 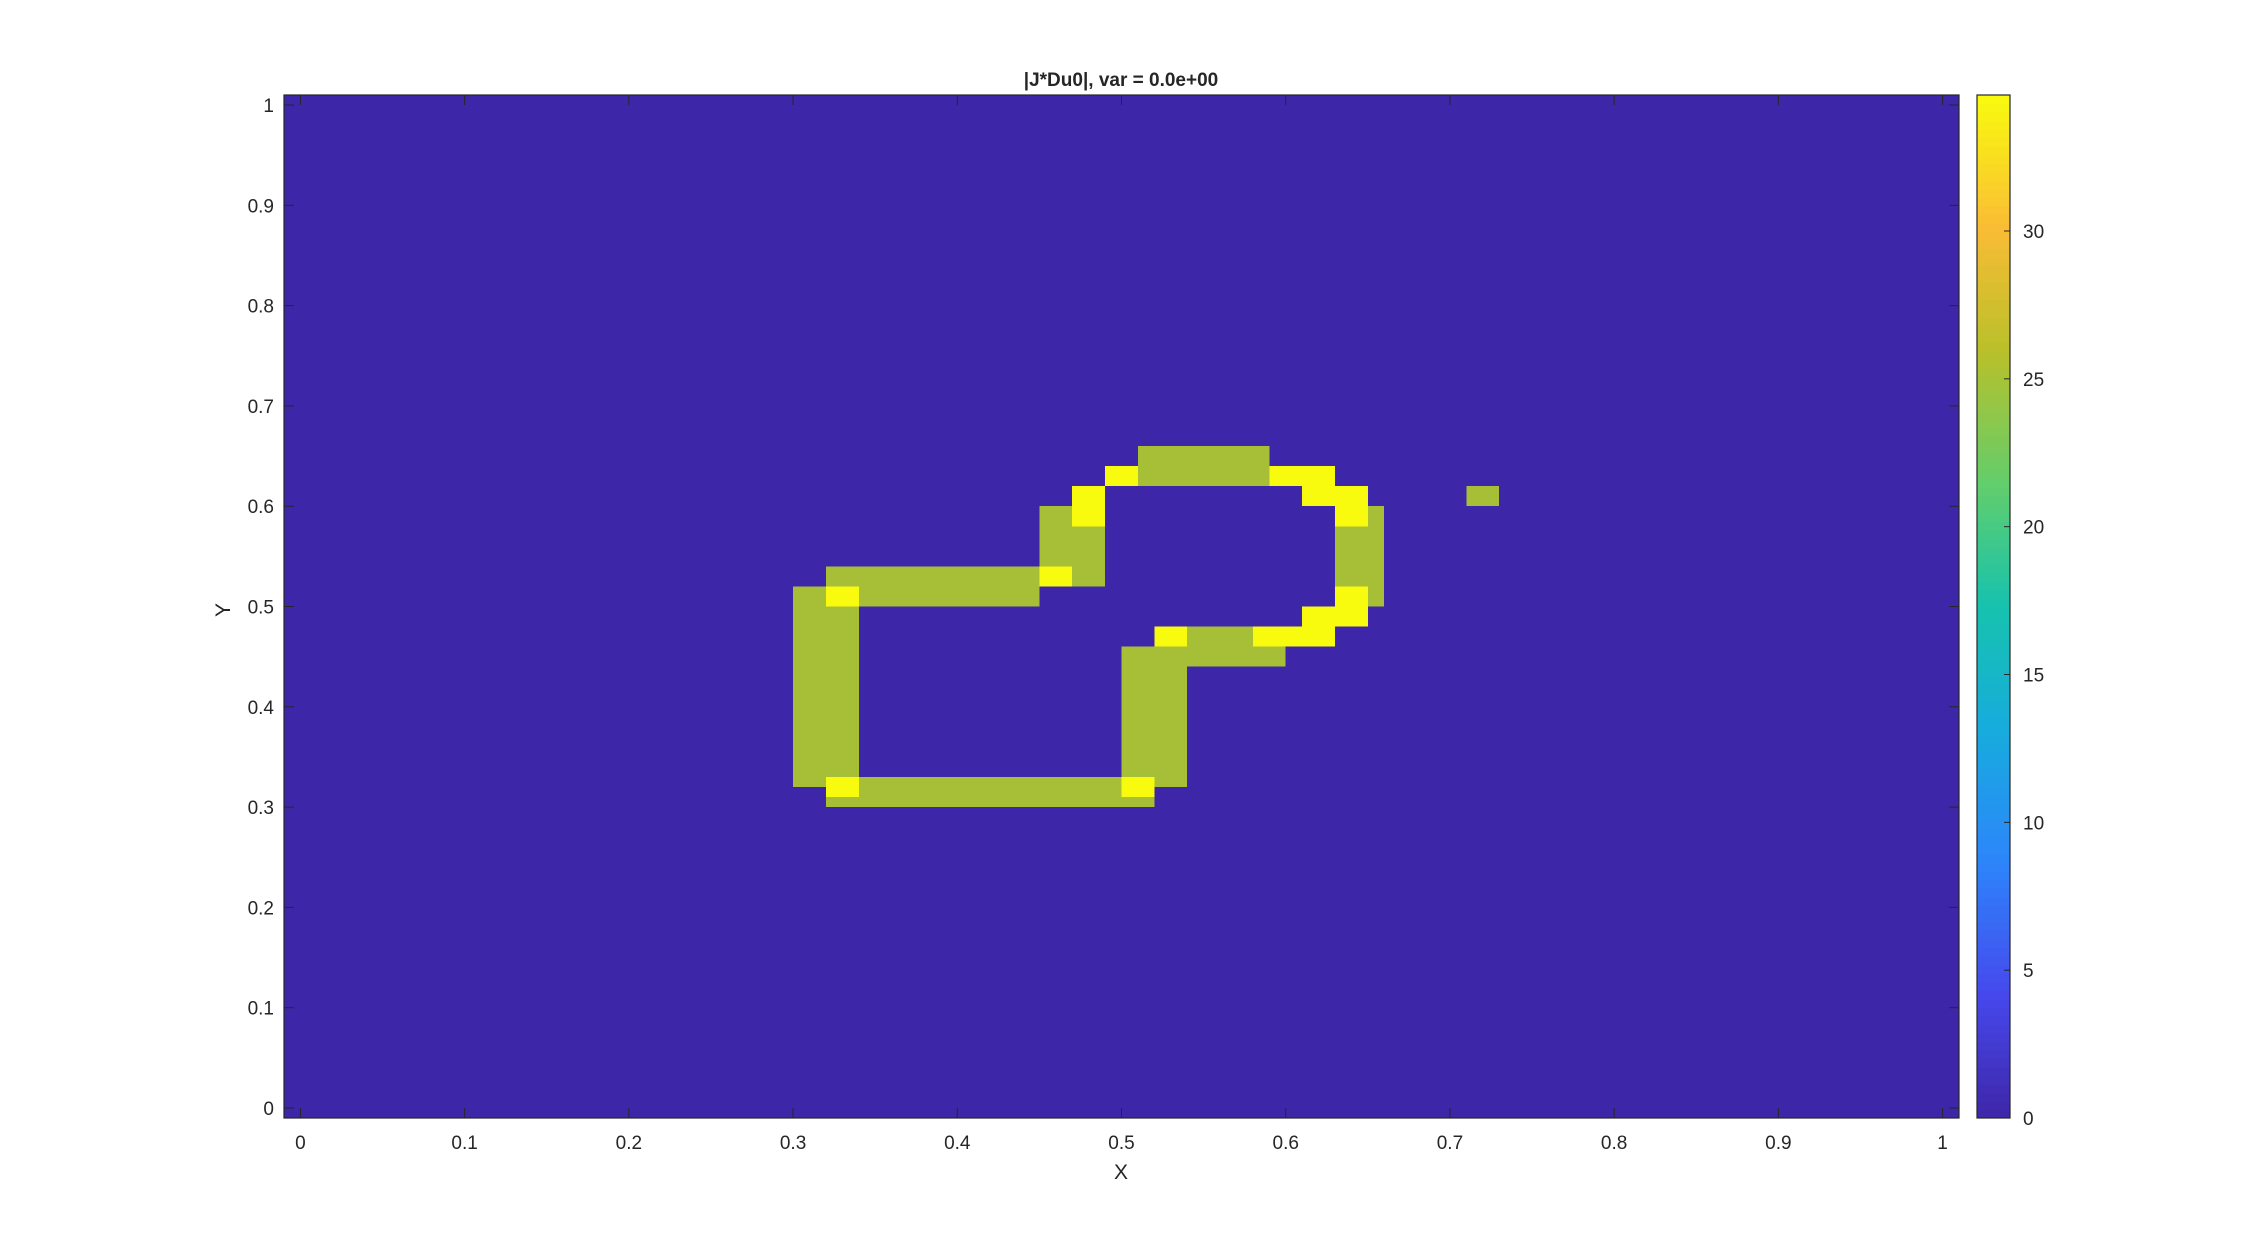 I want to click on x-tick-label: 0.6, so click(x=1286, y=1143).